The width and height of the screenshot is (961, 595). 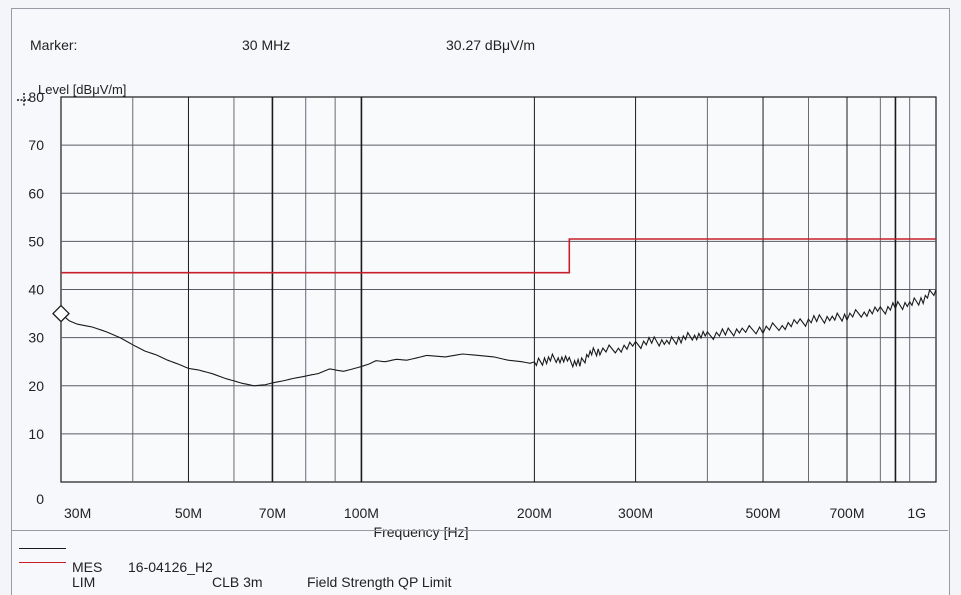 I want to click on marker-diamond-icon, so click(x=61, y=313).